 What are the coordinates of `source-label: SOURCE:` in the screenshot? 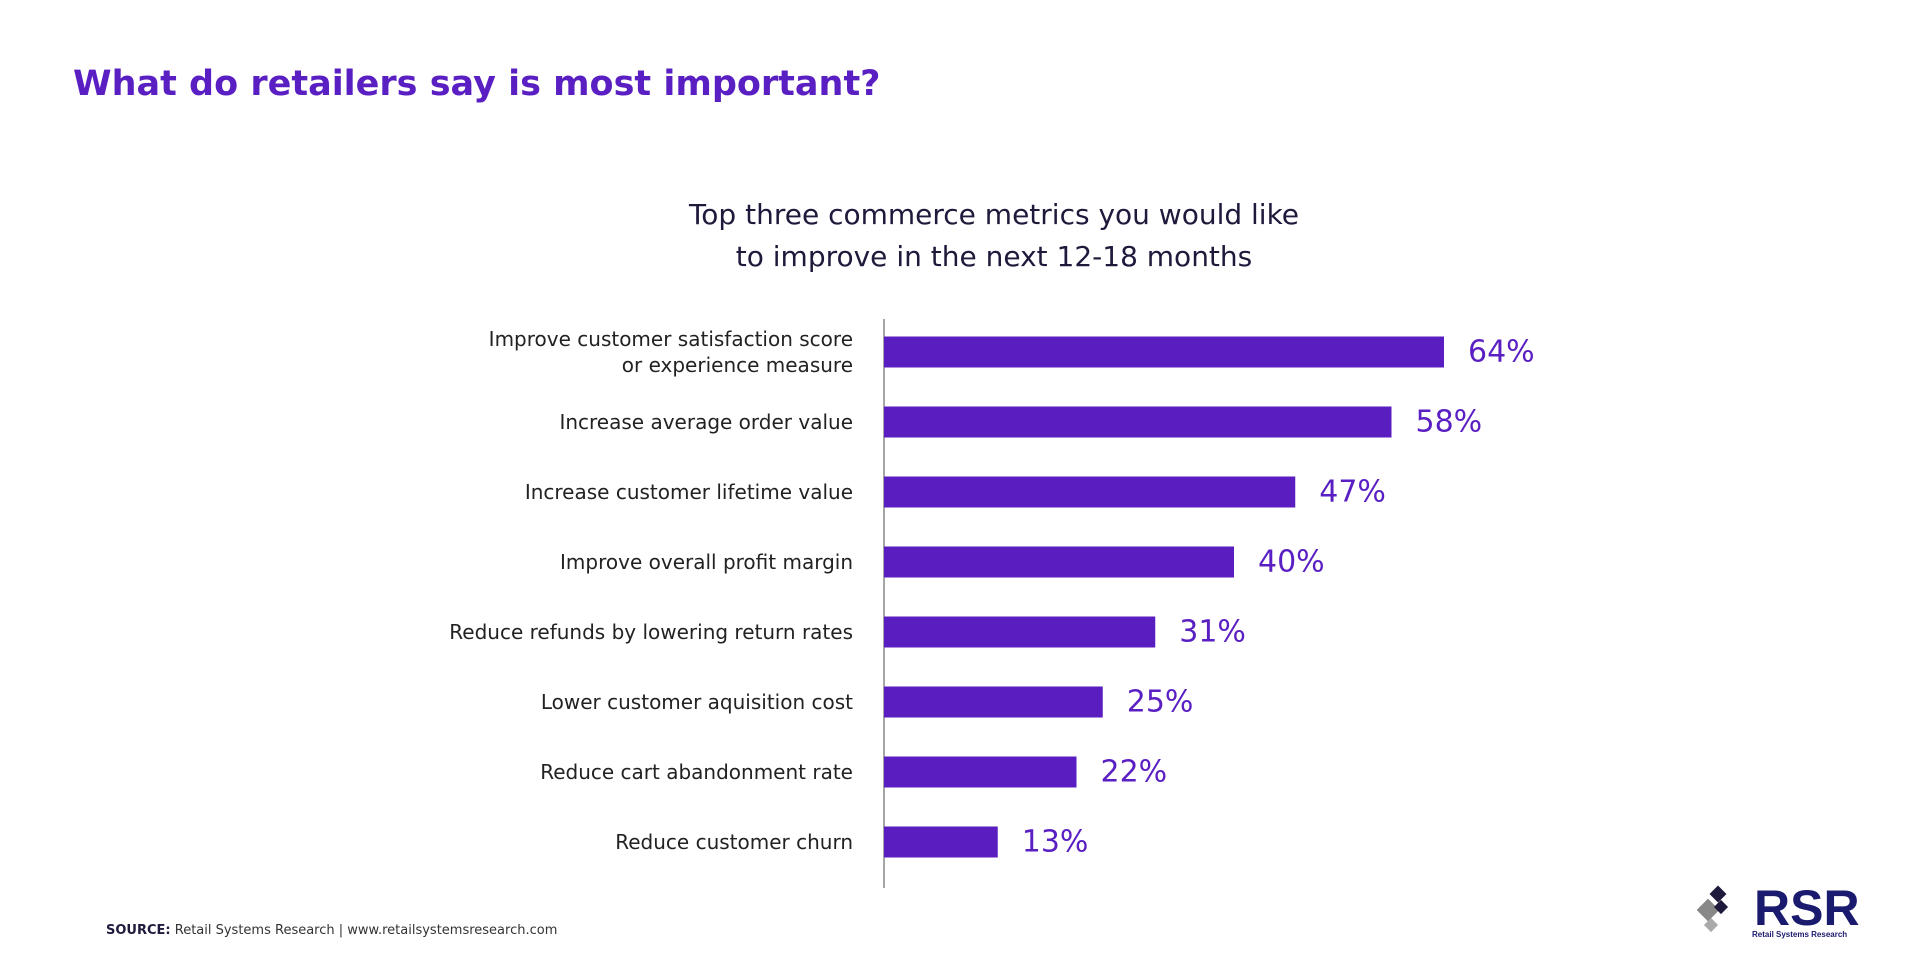 It's located at (138, 930).